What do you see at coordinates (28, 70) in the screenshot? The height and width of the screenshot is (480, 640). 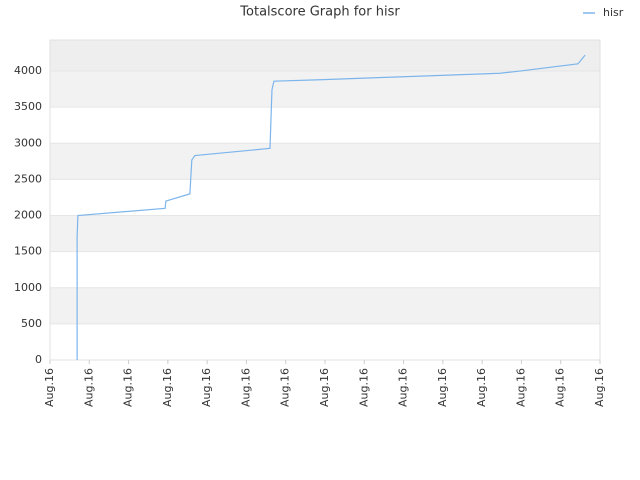 I see `y-tick-label: 4000` at bounding box center [28, 70].